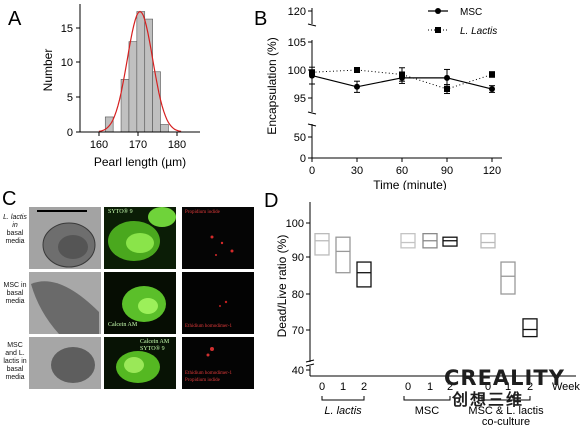 The height and width of the screenshot is (426, 580). What do you see at coordinates (506, 411) in the screenshot?
I see `group-label-coculture: MSC & L. lactis` at bounding box center [506, 411].